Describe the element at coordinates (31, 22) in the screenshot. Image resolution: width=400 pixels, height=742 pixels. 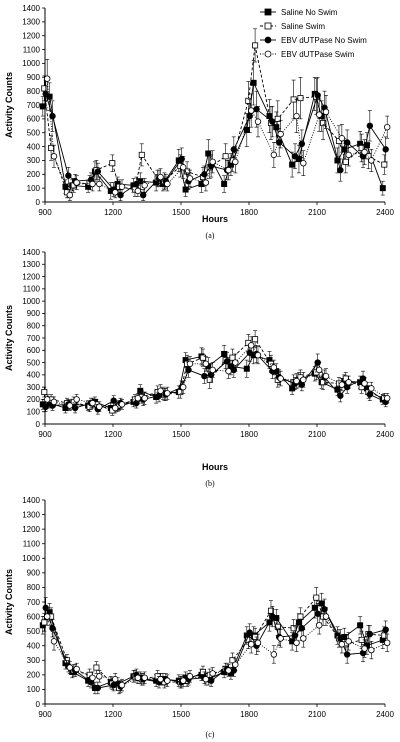
I see `y-tick-label: 1300` at that location.